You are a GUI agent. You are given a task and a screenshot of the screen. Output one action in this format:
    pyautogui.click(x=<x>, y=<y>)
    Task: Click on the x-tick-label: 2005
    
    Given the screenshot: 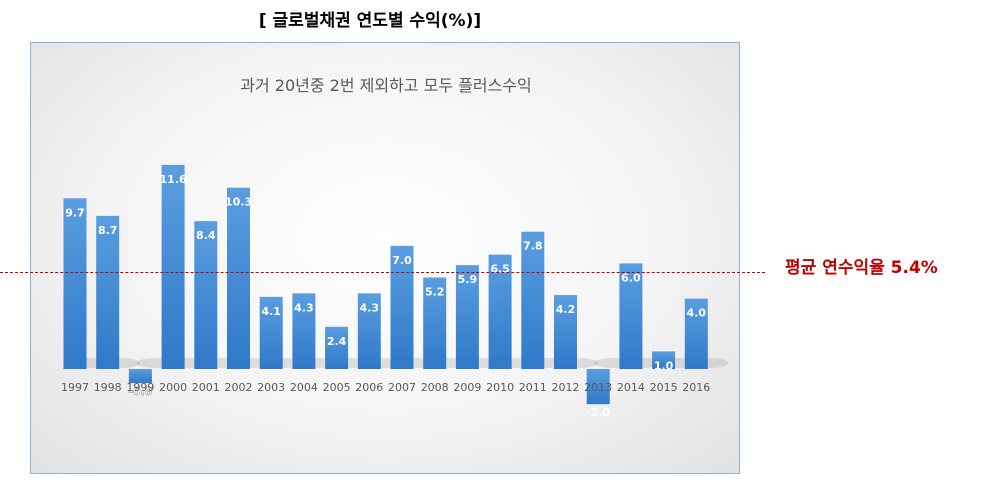 What is the action you would take?
    pyautogui.click(x=337, y=387)
    